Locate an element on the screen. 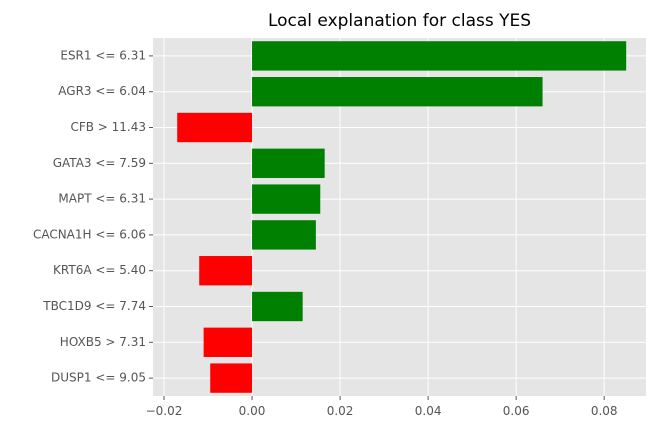 This screenshot has width=656, height=436. y-tick-label: ESR1 <= 6.31 is located at coordinates (103, 55).